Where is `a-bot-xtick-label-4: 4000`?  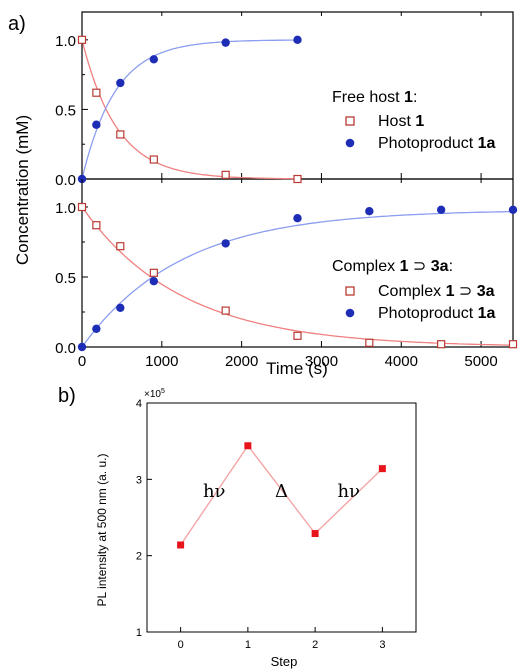
a-bot-xtick-label-4: 4000 is located at coordinates (401, 361).